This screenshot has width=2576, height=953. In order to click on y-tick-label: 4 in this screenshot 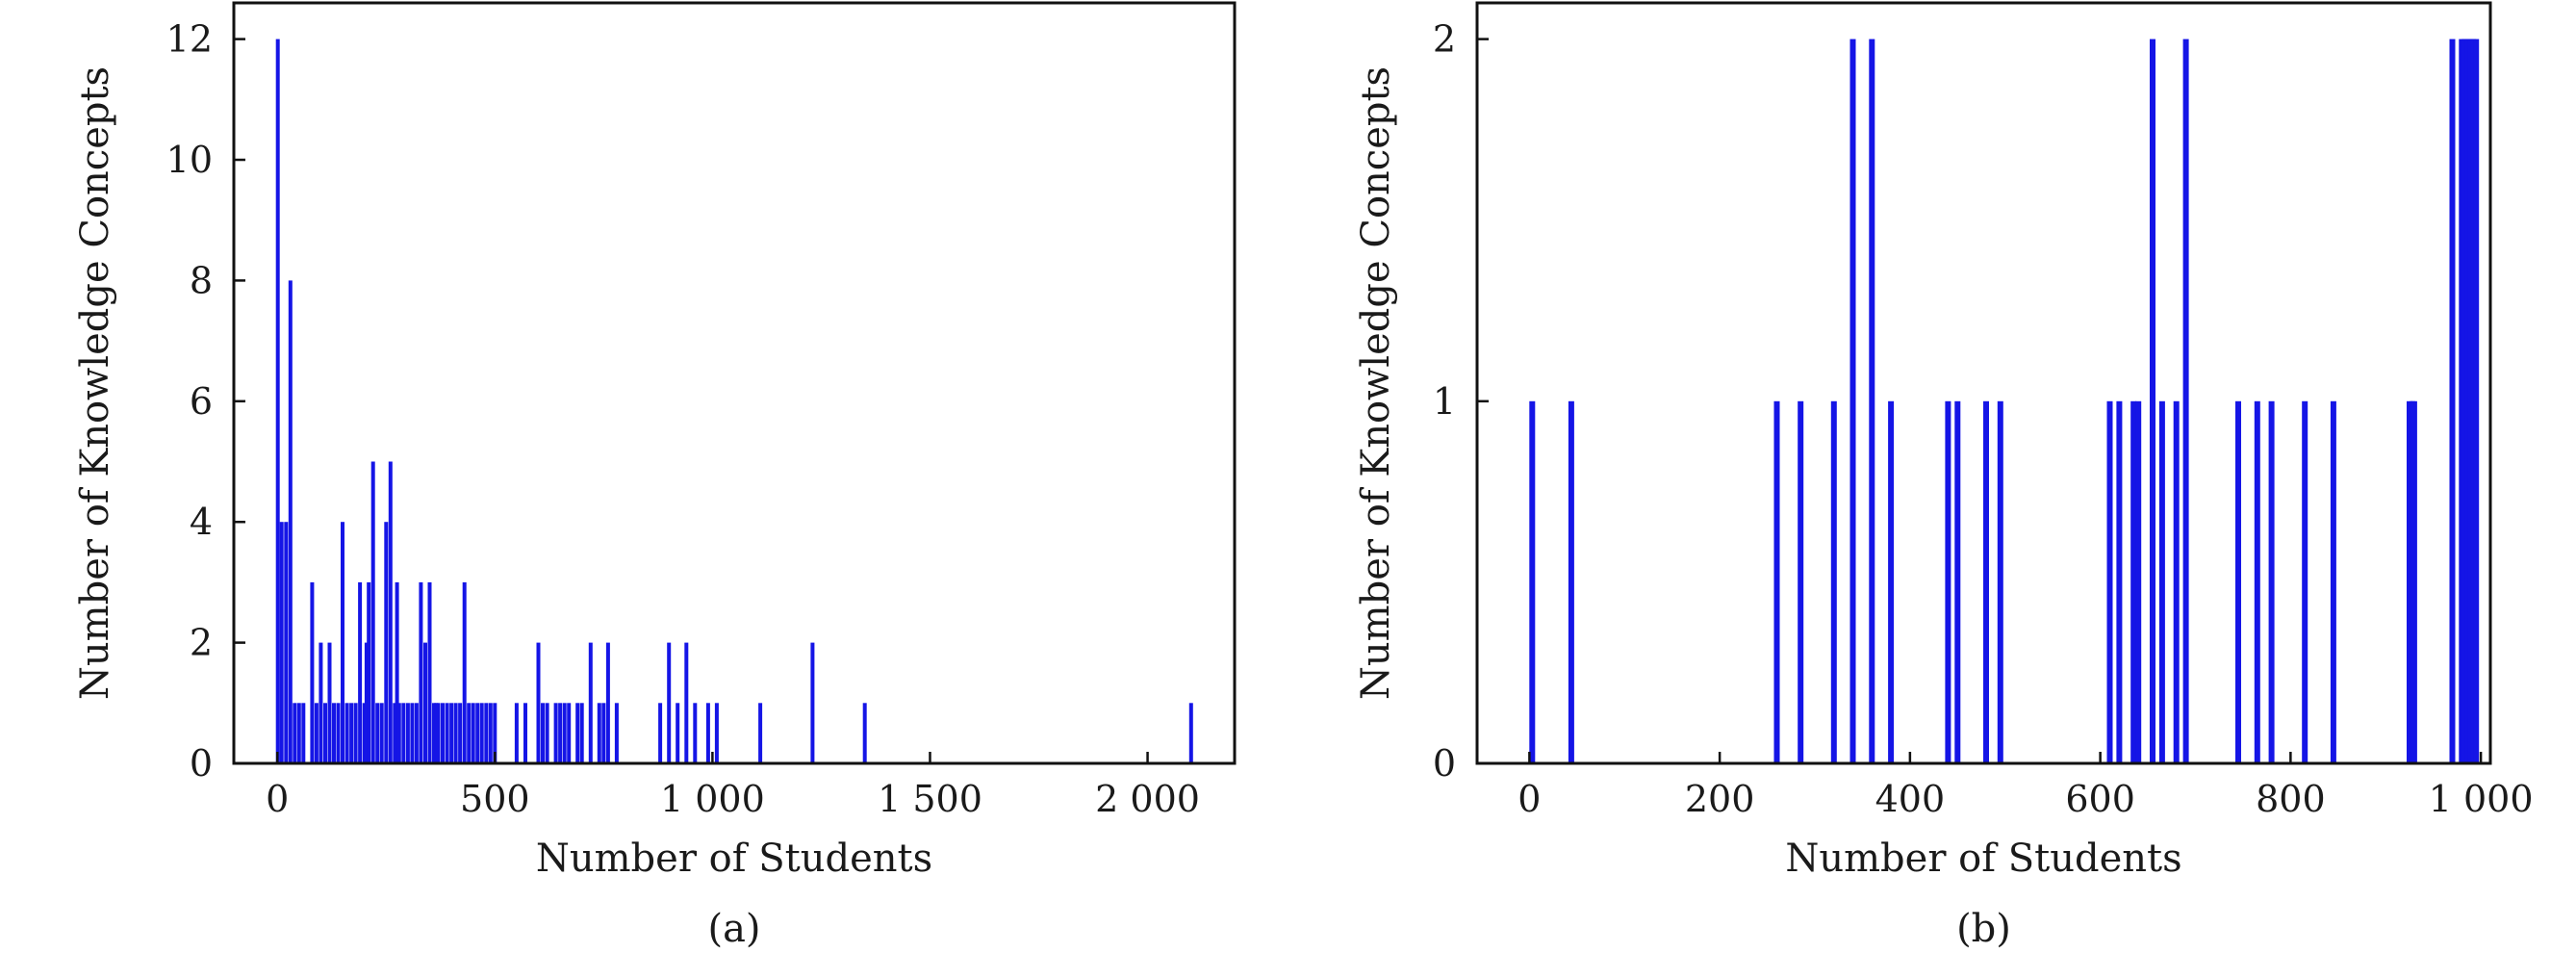, I will do `click(201, 522)`.